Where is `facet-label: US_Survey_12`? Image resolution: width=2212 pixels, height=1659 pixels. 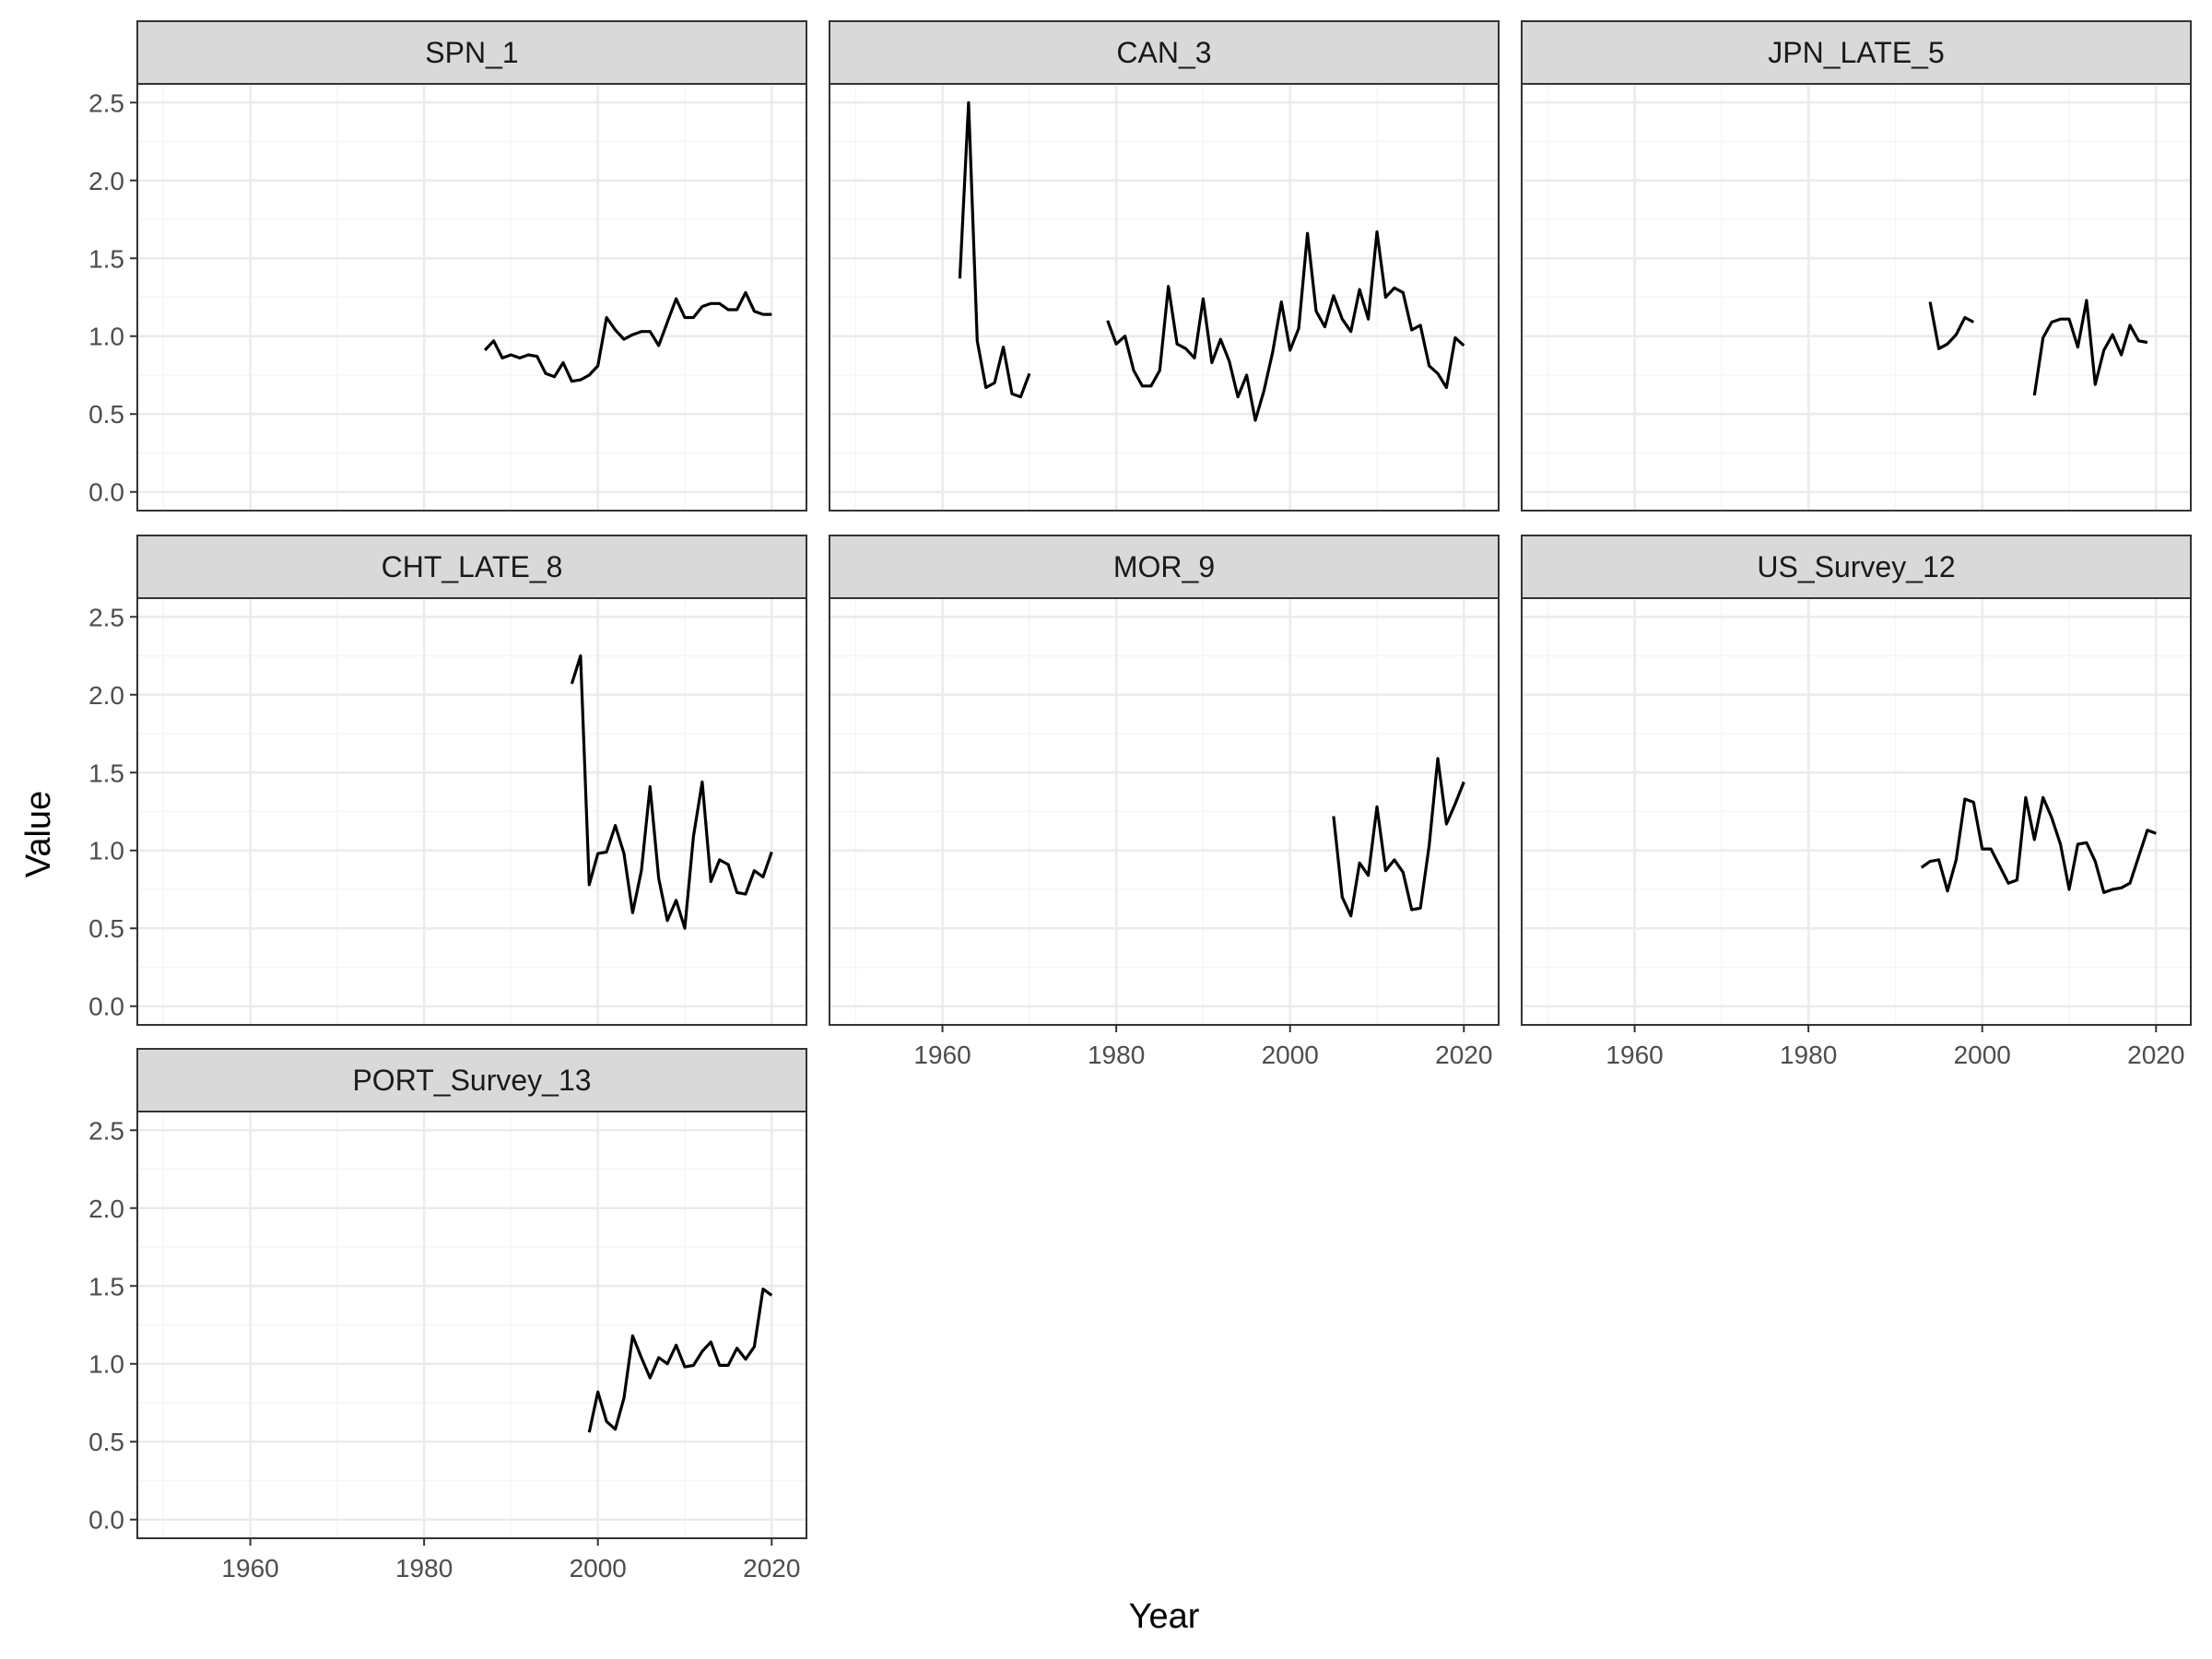 facet-label: US_Survey_12 is located at coordinates (1856, 566).